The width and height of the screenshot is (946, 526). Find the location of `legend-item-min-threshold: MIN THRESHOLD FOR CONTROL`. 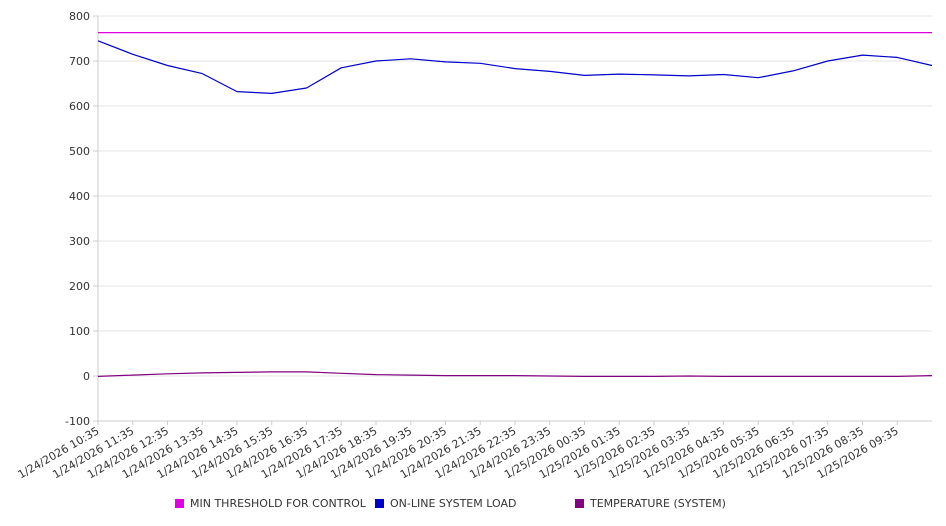

legend-item-min-threshold: MIN THRESHOLD FOR CONTROL is located at coordinates (270, 503).